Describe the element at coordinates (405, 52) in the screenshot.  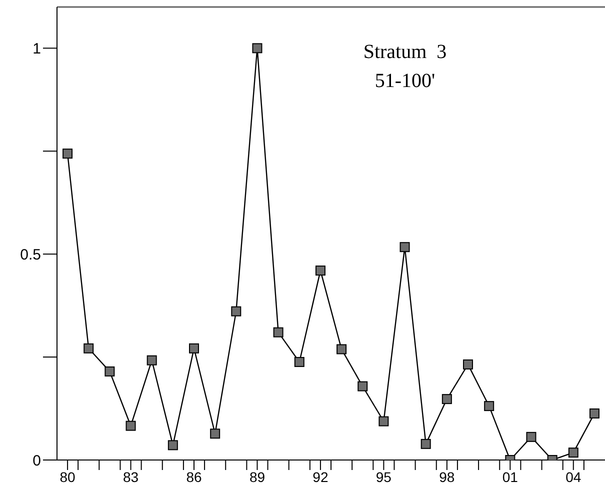
I see `text: Stratum 3` at that location.